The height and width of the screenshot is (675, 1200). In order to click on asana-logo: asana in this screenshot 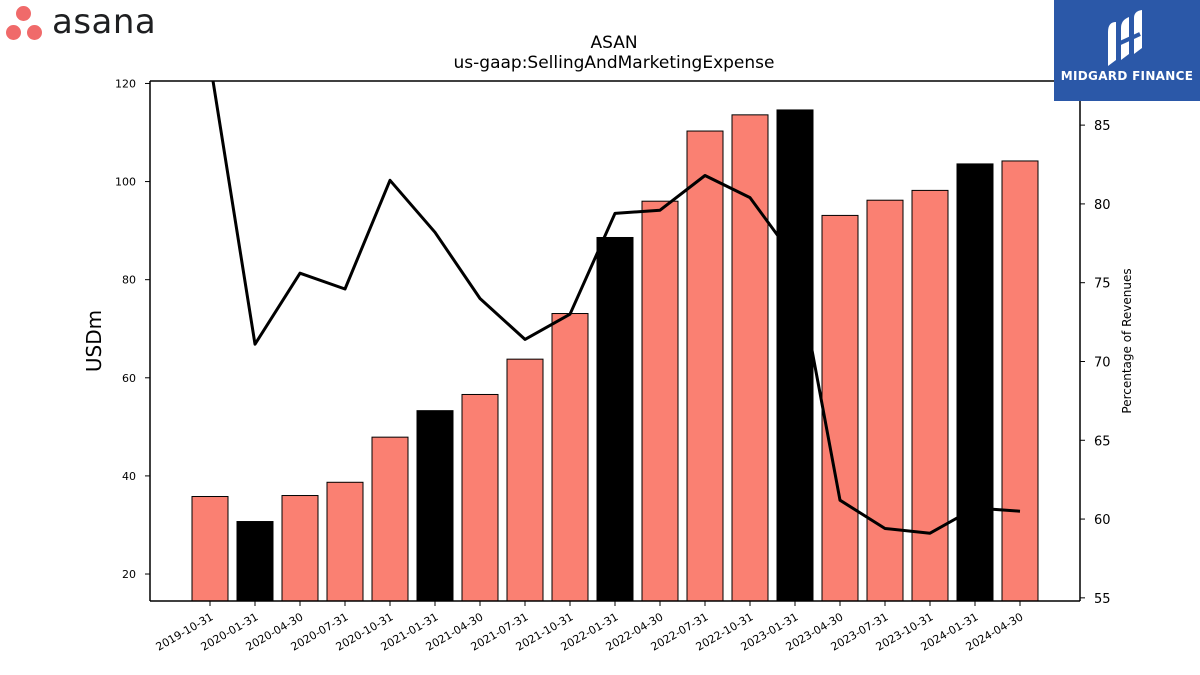, I will do `click(80, 22)`.